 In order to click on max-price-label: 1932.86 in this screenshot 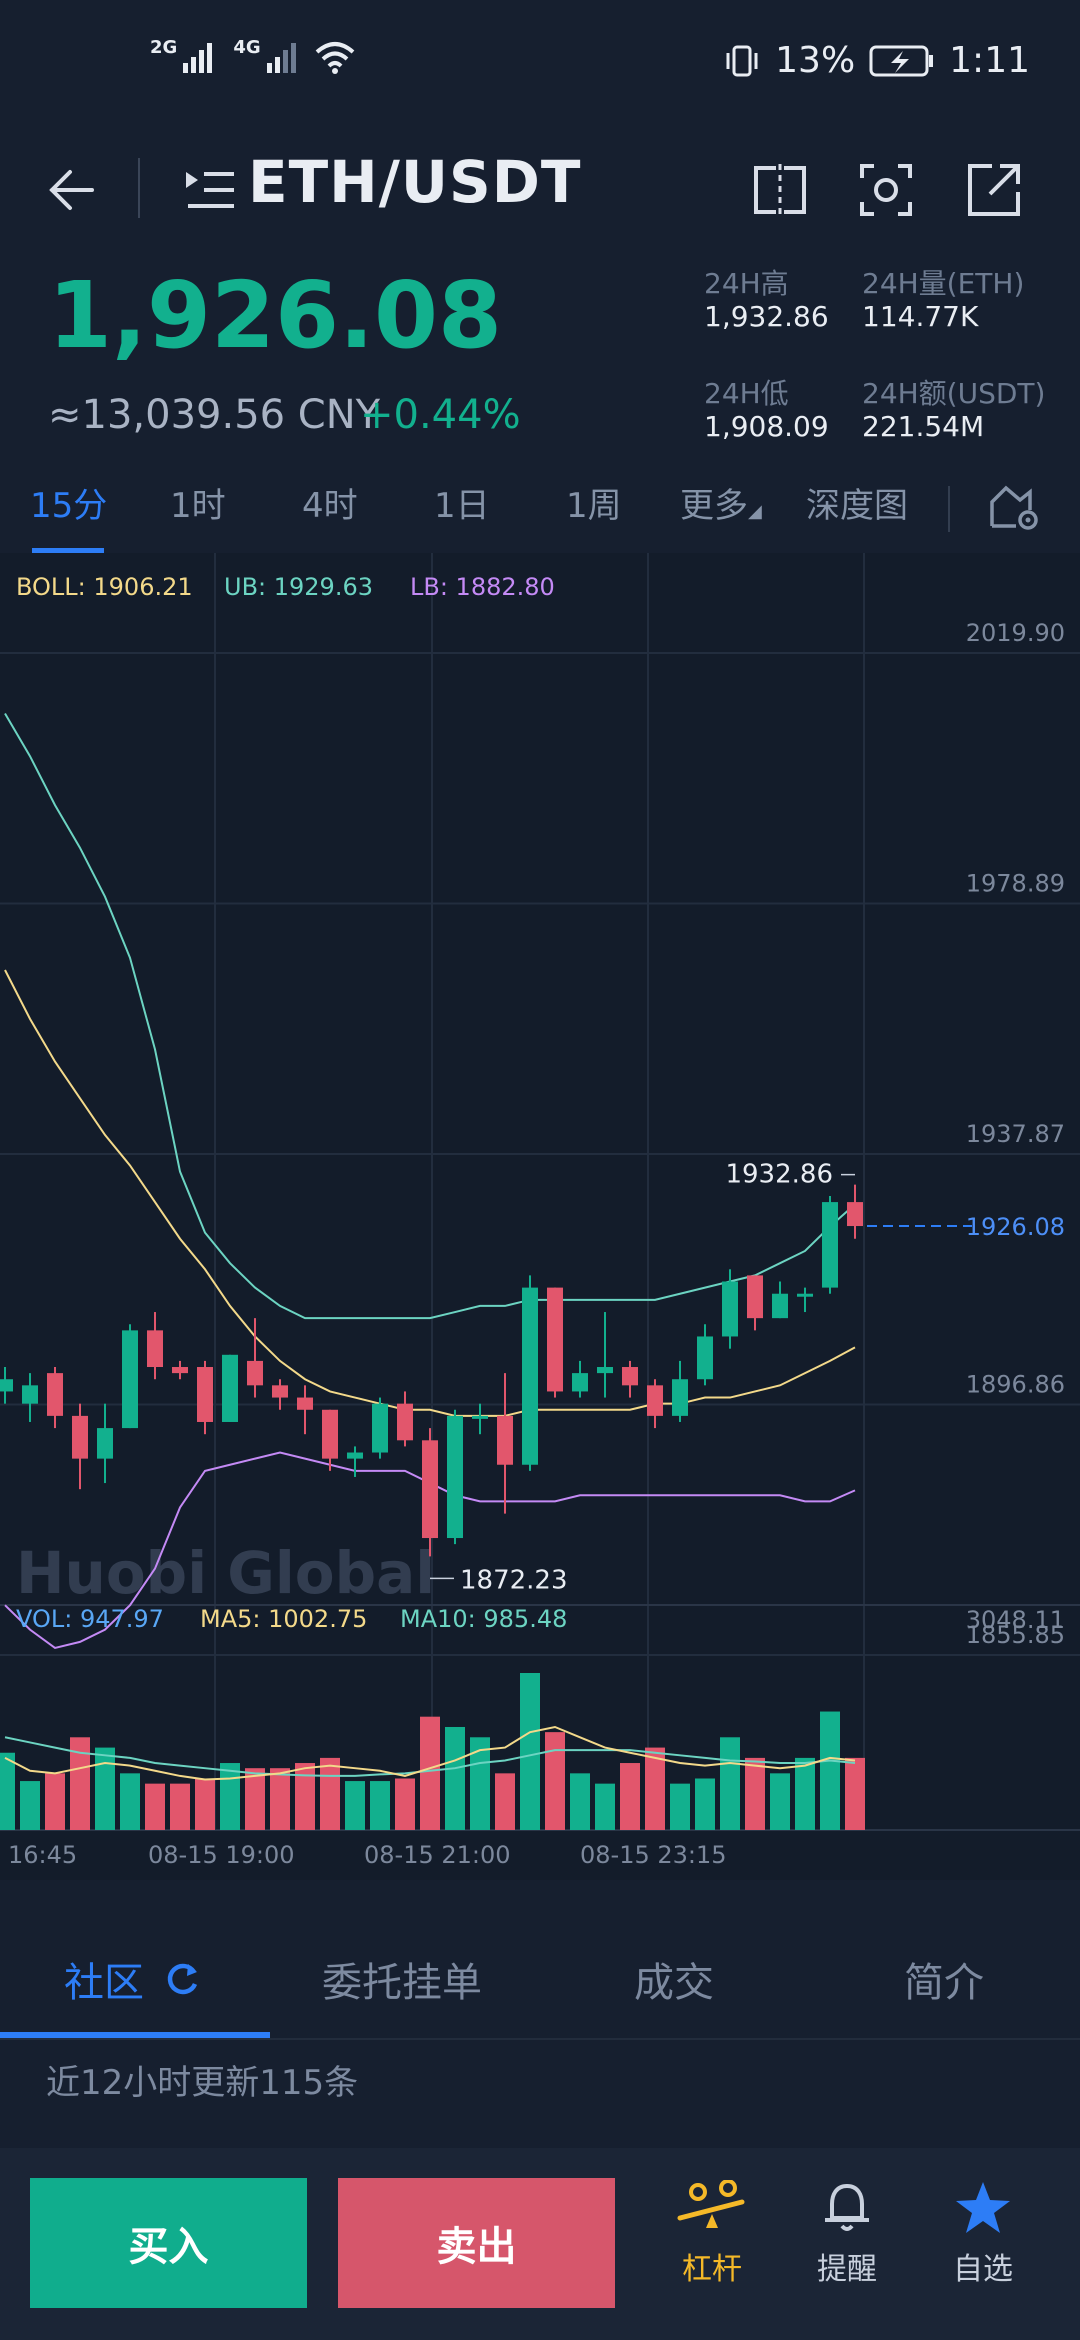, I will do `click(779, 1175)`.